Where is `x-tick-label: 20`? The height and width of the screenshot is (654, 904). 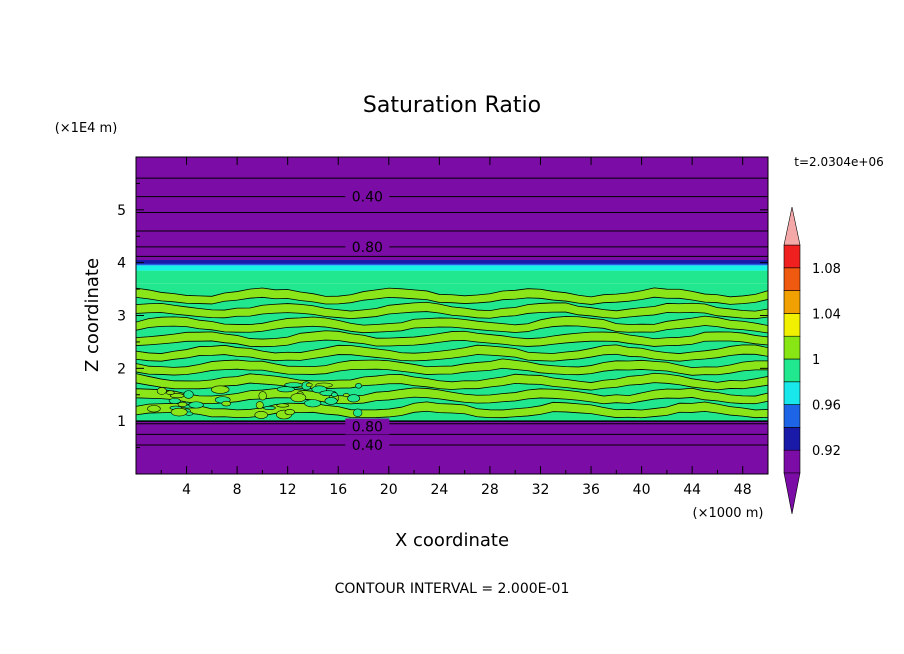
x-tick-label: 20 is located at coordinates (389, 490).